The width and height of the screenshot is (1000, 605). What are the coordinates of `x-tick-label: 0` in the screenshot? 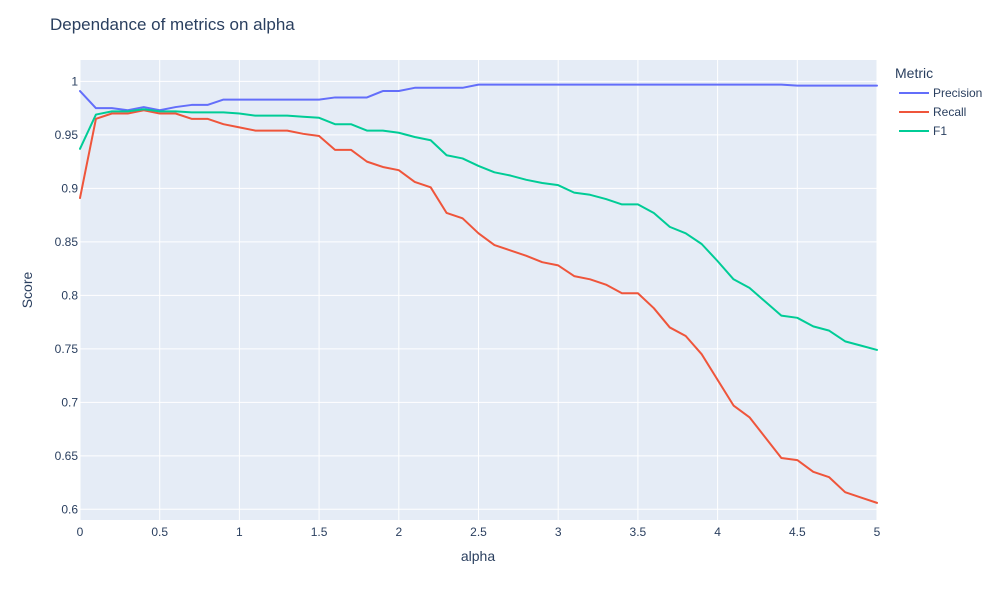 It's located at (80, 532).